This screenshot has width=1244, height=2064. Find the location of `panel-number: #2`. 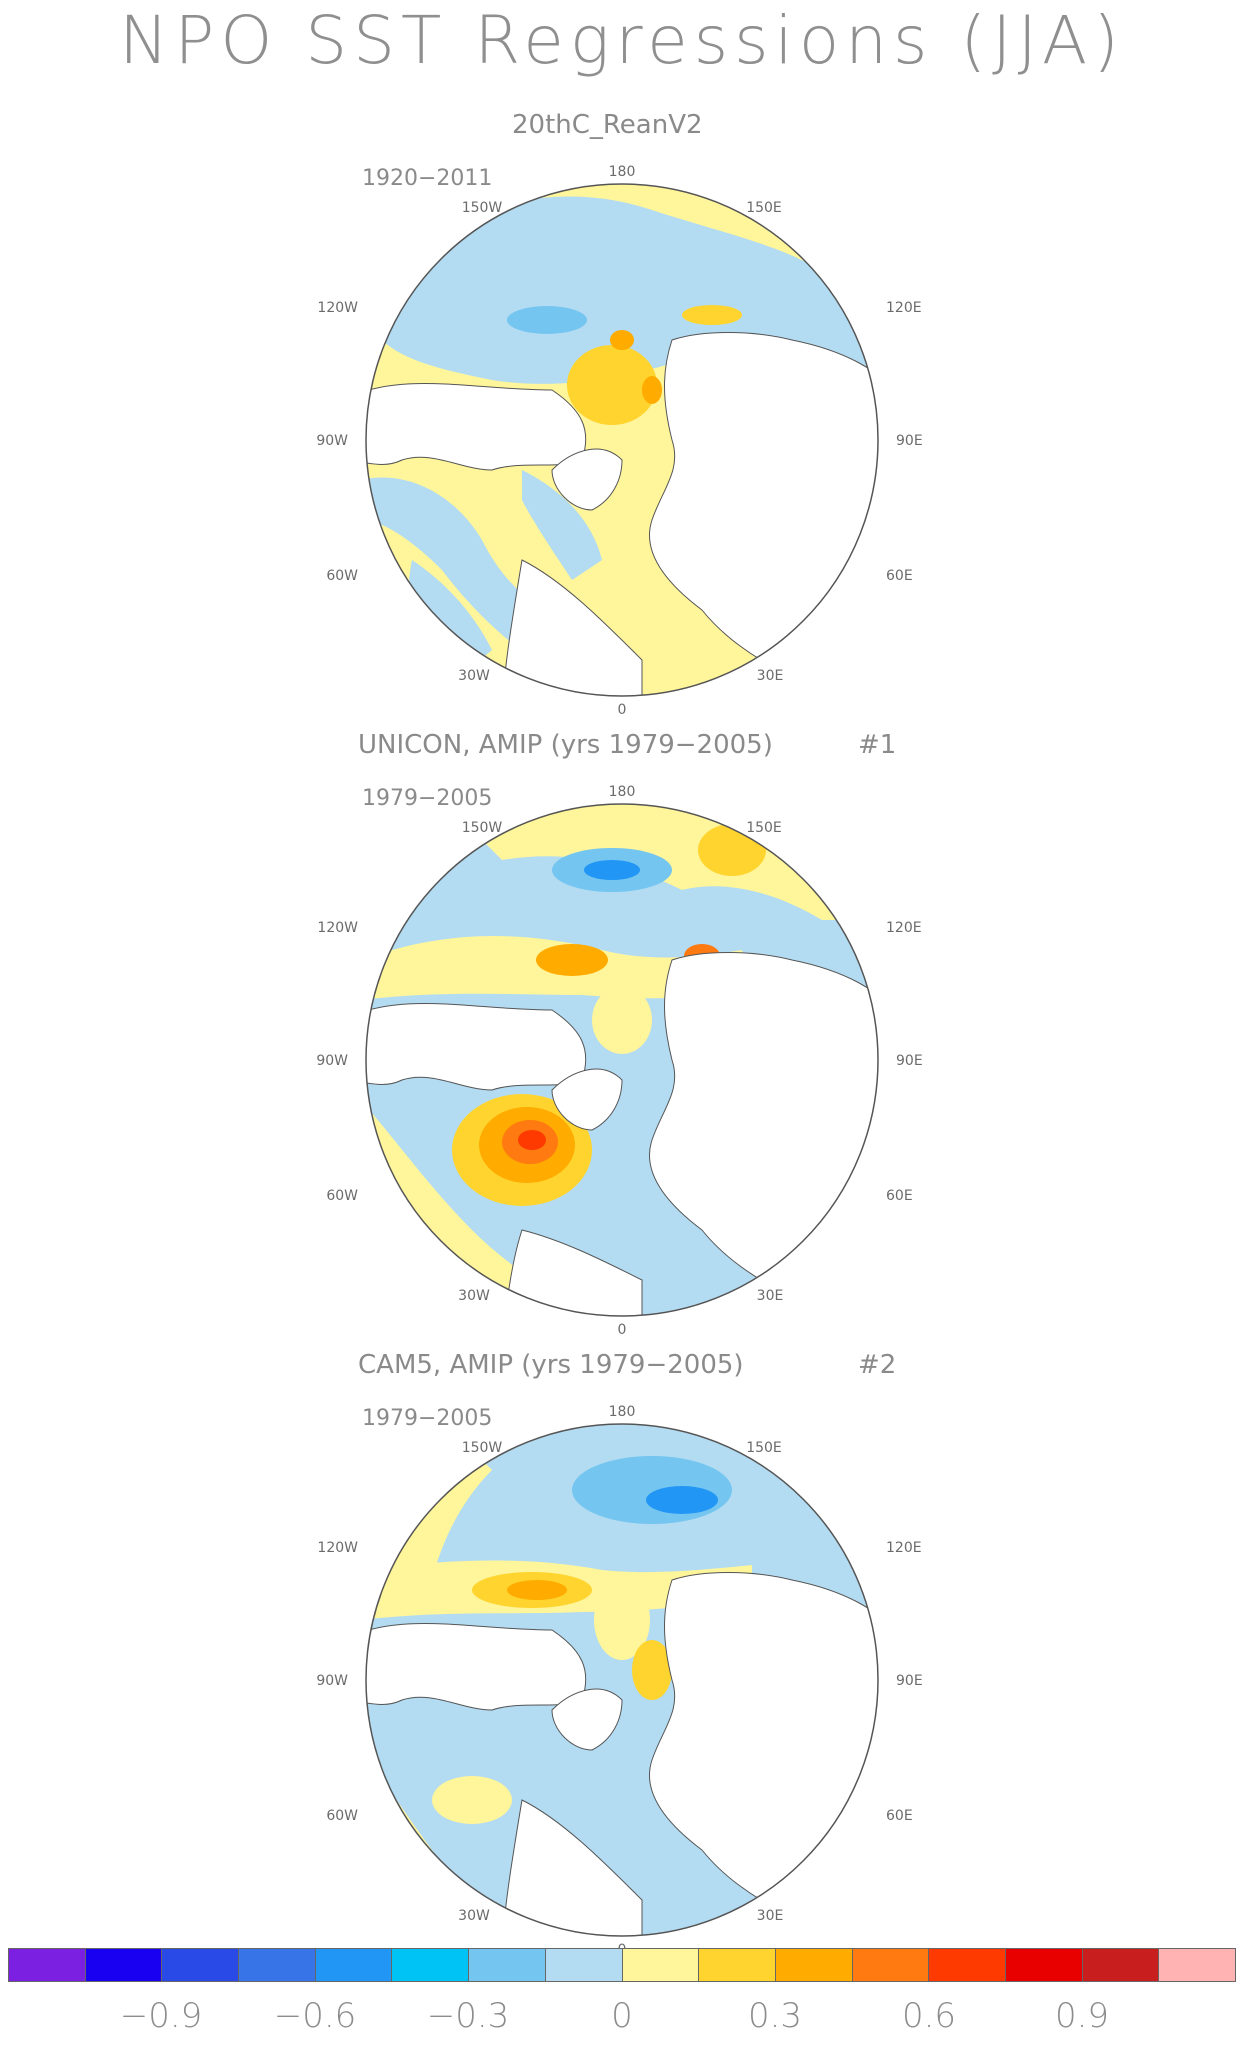

panel-number: #2 is located at coordinates (877, 1365).